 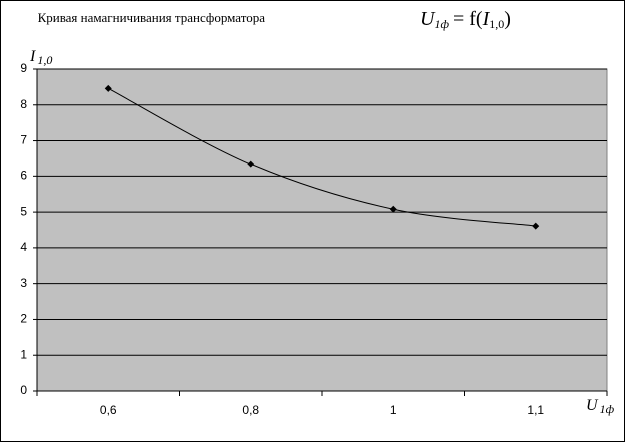 What do you see at coordinates (23, 283) in the screenshot?
I see `y-tick-label: 3` at bounding box center [23, 283].